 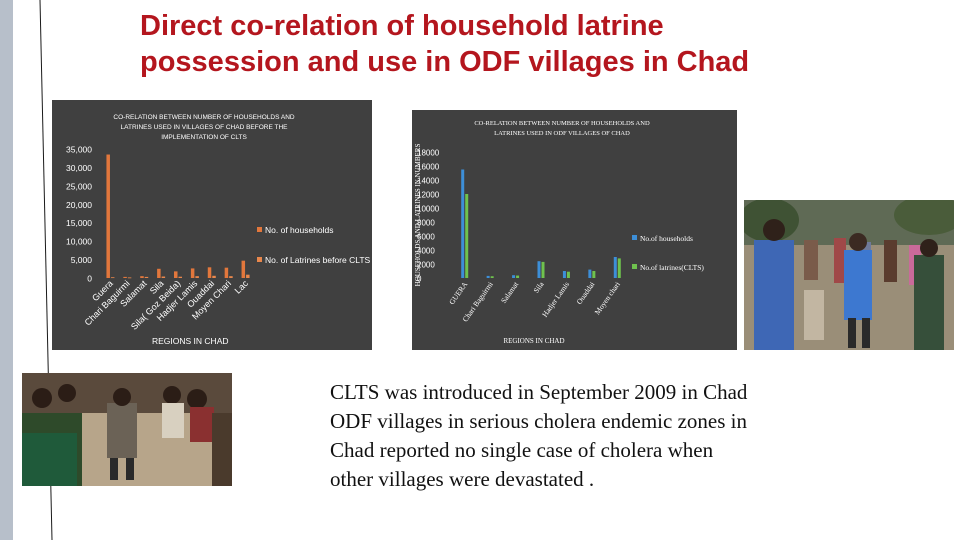 What do you see at coordinates (127, 429) in the screenshot?
I see `photo-village-meeting` at bounding box center [127, 429].